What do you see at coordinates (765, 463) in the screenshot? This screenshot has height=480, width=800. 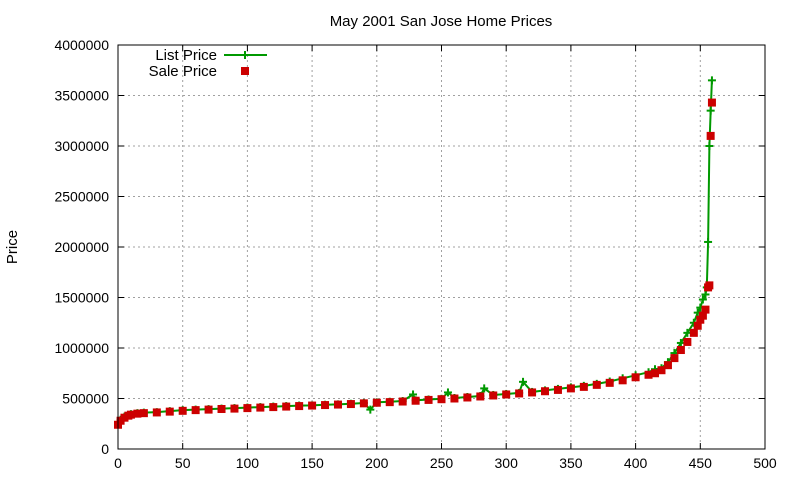 I see `x-tick-label: 500` at bounding box center [765, 463].